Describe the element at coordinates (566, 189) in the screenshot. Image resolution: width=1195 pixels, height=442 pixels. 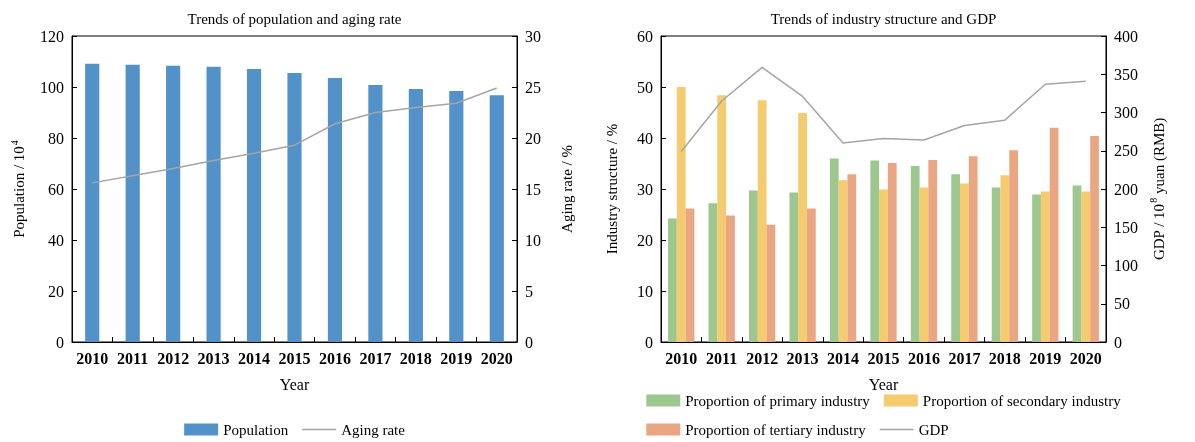
I see `y2-axis-title: Aging rate / %` at that location.